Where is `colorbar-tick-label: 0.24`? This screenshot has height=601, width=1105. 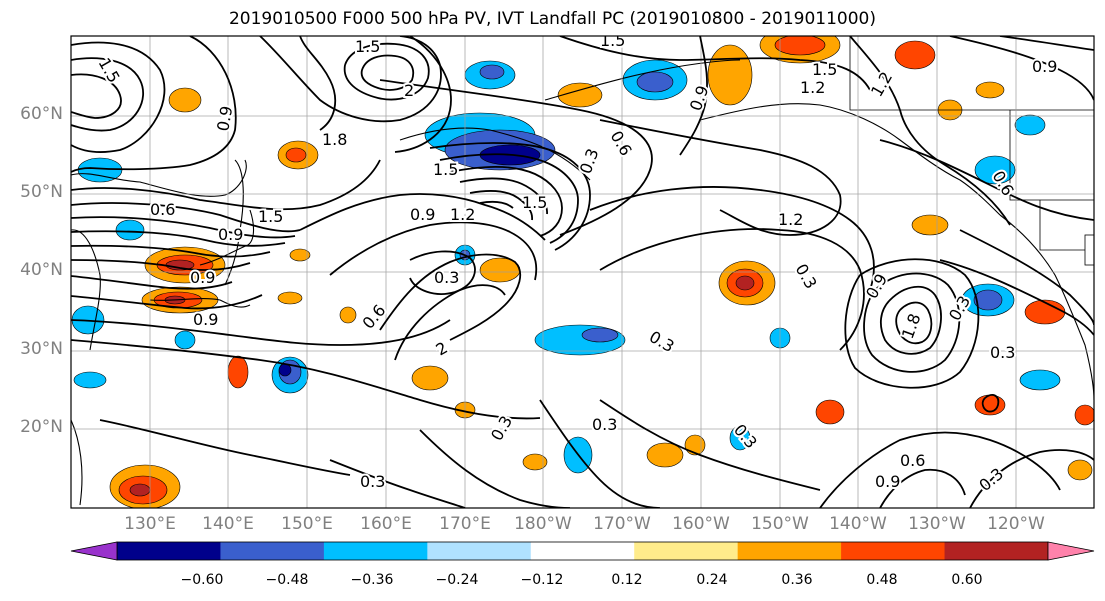 colorbar-tick-label: 0.24 is located at coordinates (712, 580).